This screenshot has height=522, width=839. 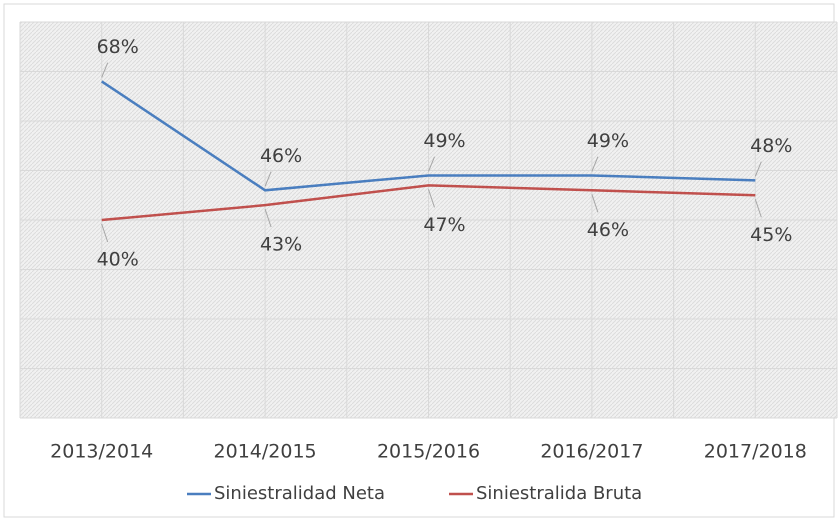 I want to click on line-series, so click(x=428, y=203).